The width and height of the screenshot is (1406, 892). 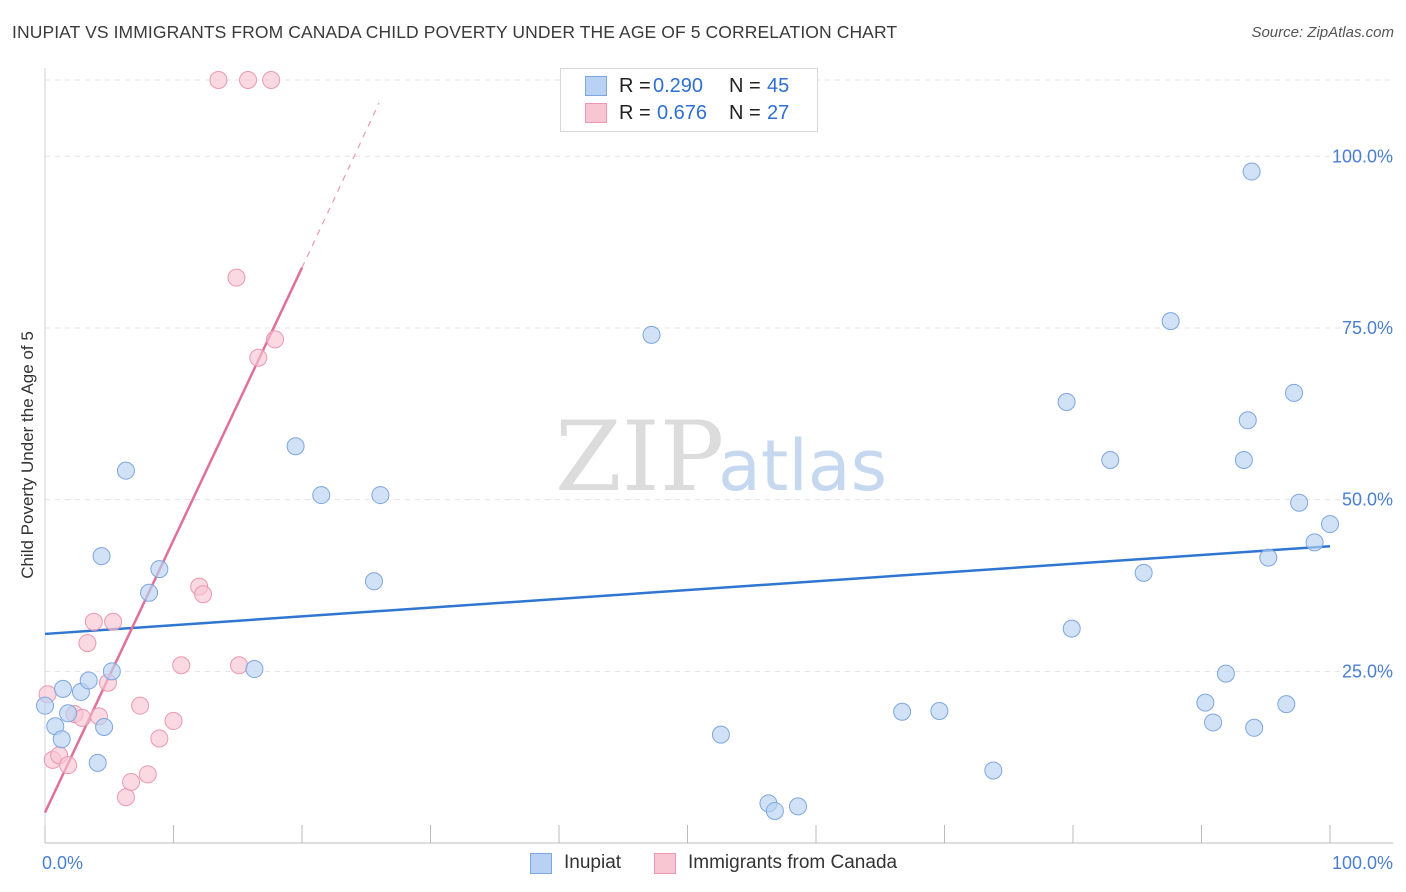 What do you see at coordinates (1362, 413) in the screenshot?
I see `y-tick-labels: 100.0% 75.0% 50.0% 25.0%` at bounding box center [1362, 413].